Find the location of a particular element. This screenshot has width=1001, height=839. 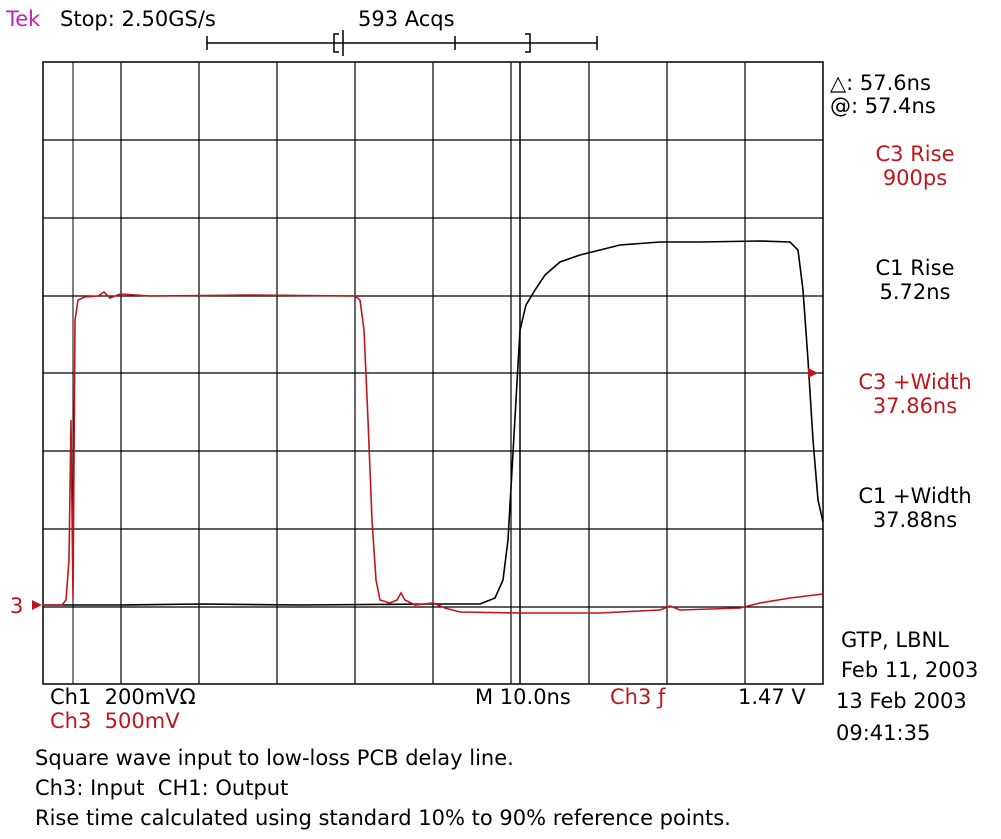

timebase: M 10.0ns is located at coordinates (523, 697).